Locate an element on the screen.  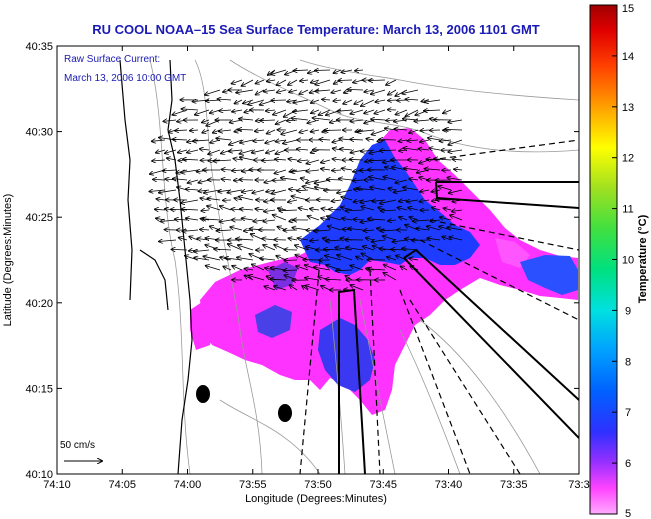
y-tick-label: 40:25 is located at coordinates (39, 218).